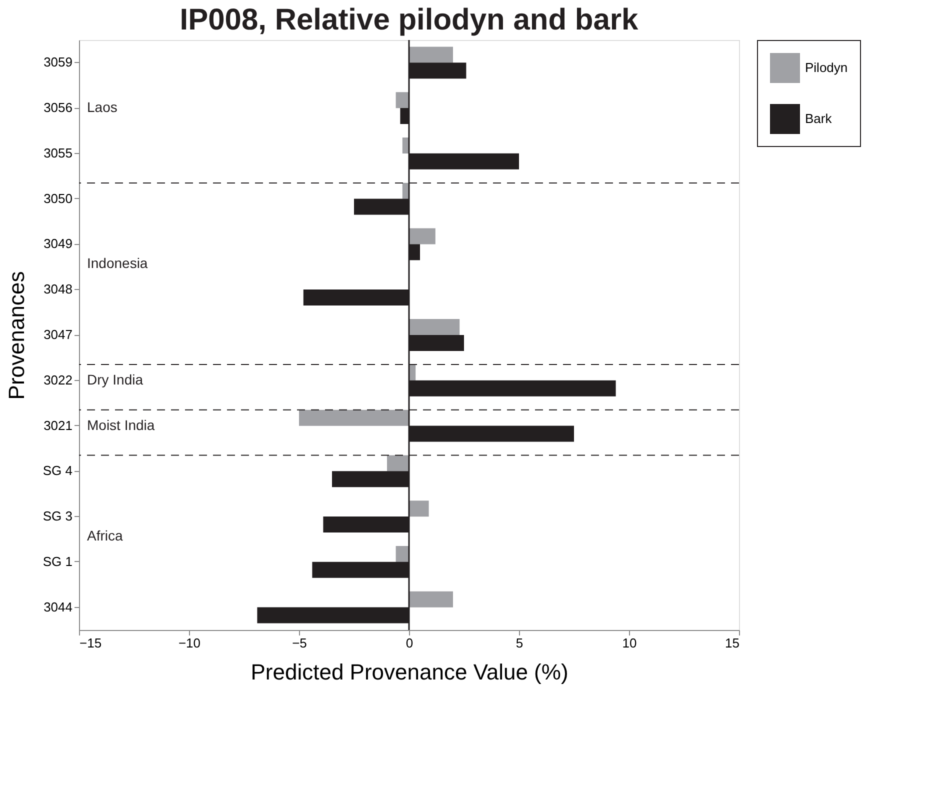  I want to click on x-tick-label: 15, so click(732, 643).